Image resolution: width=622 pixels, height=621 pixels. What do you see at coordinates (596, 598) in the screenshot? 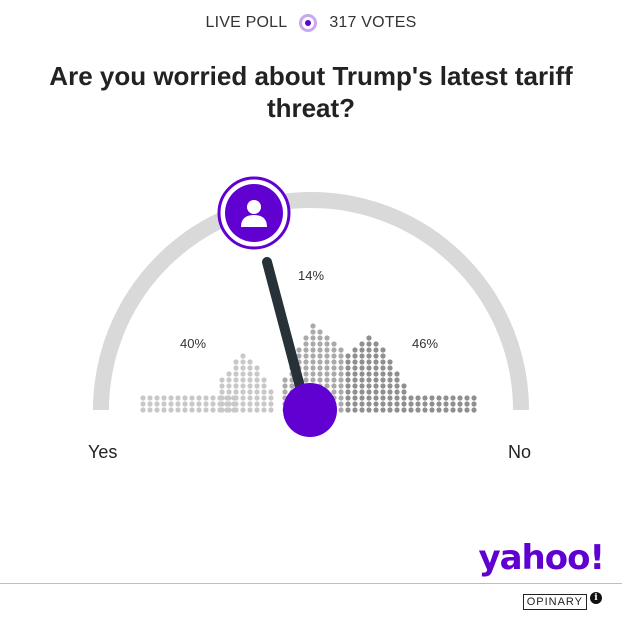
I see `info-icon: i` at bounding box center [596, 598].